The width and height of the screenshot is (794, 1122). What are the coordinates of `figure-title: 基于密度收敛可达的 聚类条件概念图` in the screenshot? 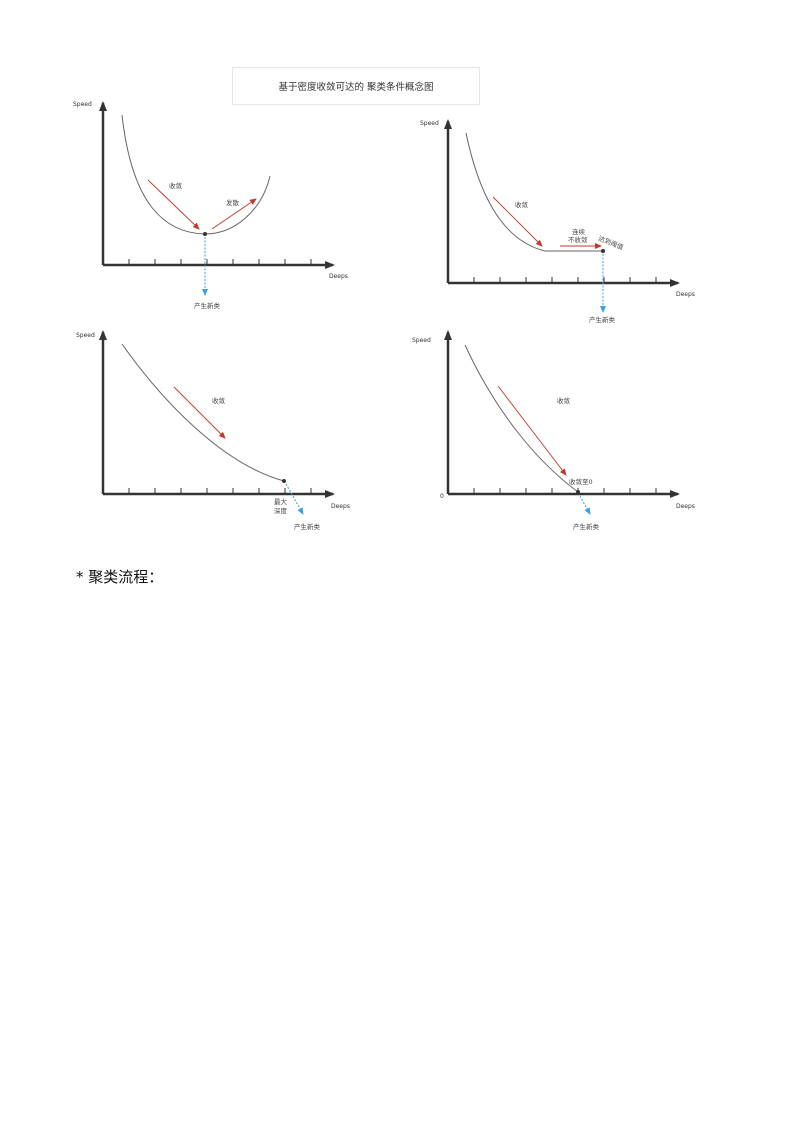 It's located at (356, 86).